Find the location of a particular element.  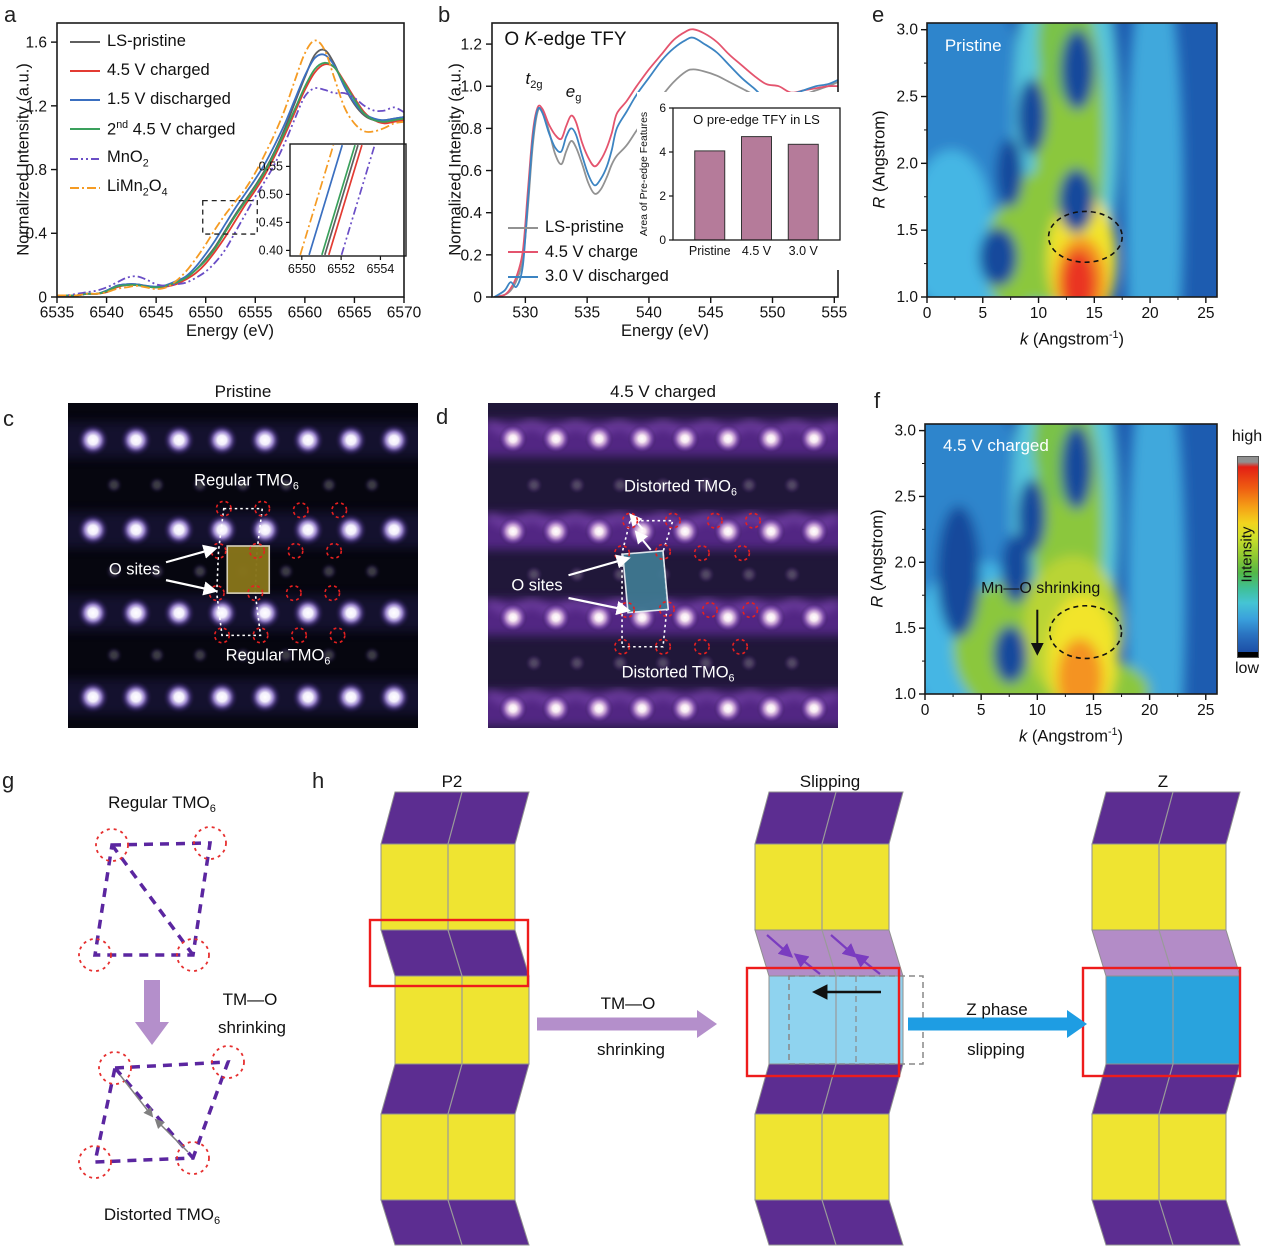

a-legend-item-limn2o4: LiMn2O4 is located at coordinates (119, 187).